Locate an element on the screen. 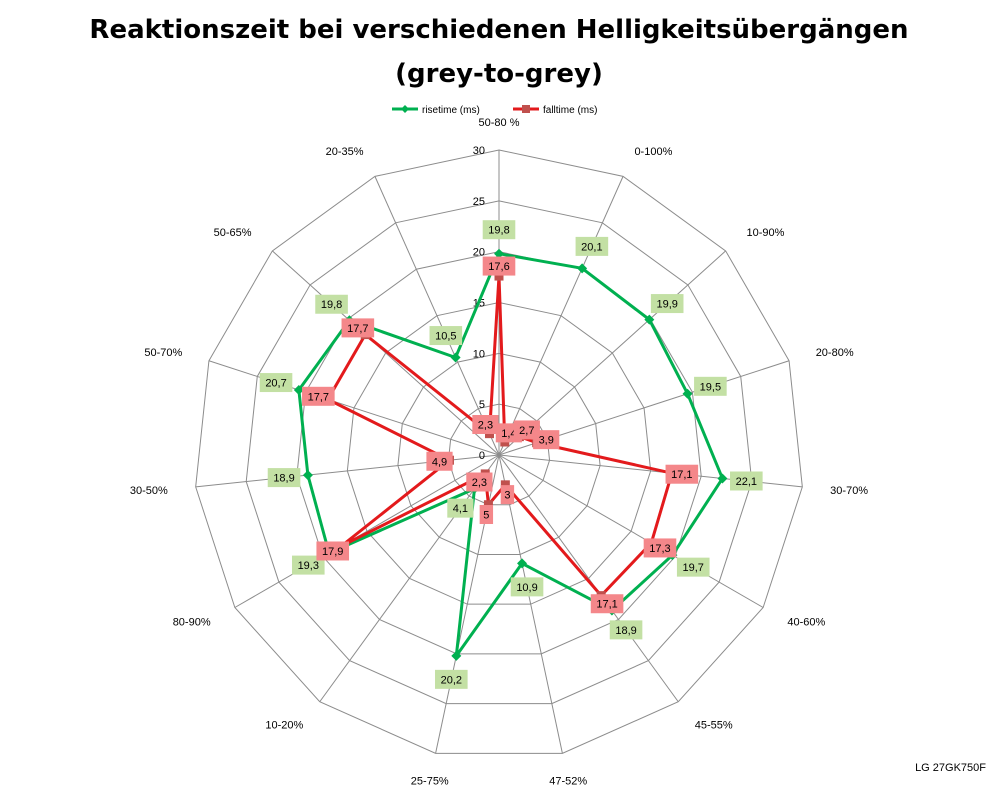 Image resolution: width=998 pixels, height=786 pixels. falltime-data-label: 5 is located at coordinates (486, 516).